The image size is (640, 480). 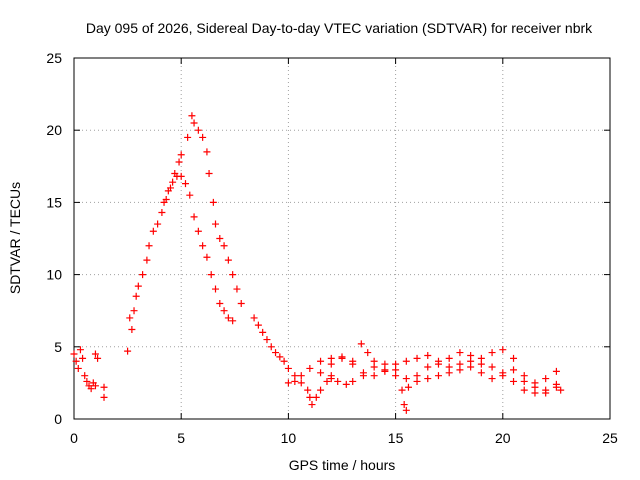 What do you see at coordinates (58, 419) in the screenshot?
I see `y-tick-label: 0` at bounding box center [58, 419].